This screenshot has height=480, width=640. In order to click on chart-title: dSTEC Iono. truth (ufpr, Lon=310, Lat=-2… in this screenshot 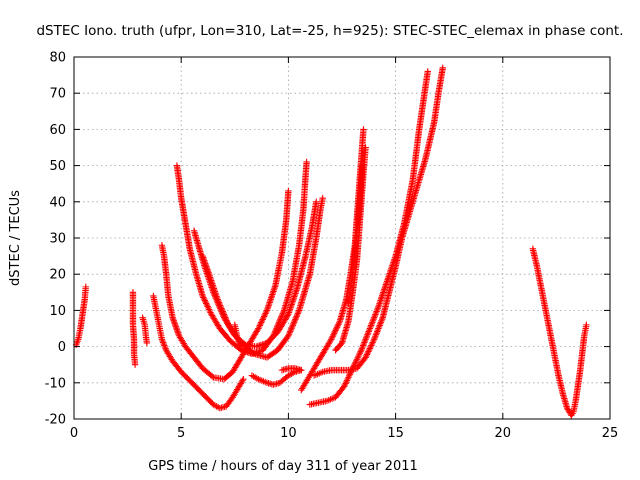, I will do `click(329, 31)`.